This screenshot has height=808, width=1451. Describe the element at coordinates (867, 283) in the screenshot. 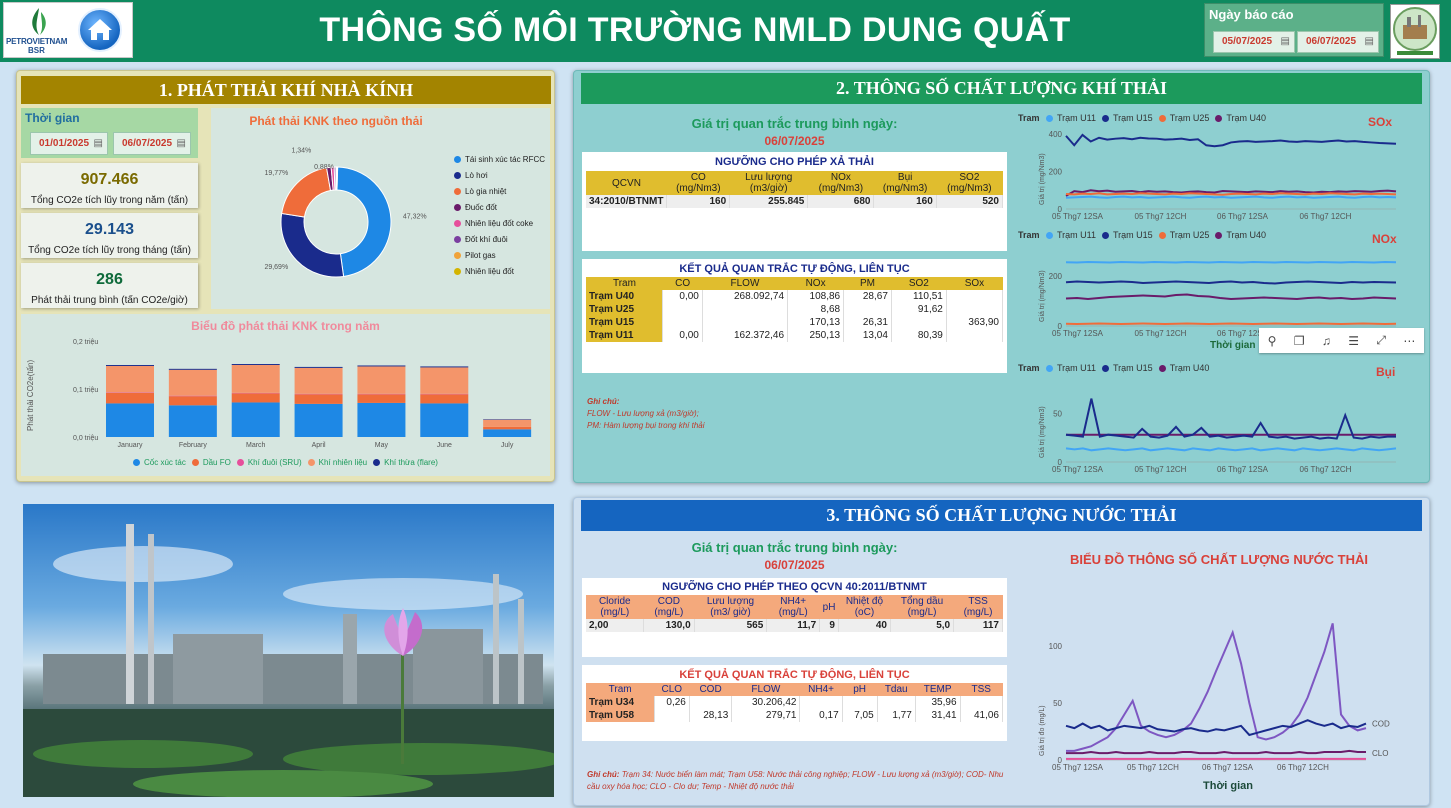

I see `table-header-cell: PM` at that location.